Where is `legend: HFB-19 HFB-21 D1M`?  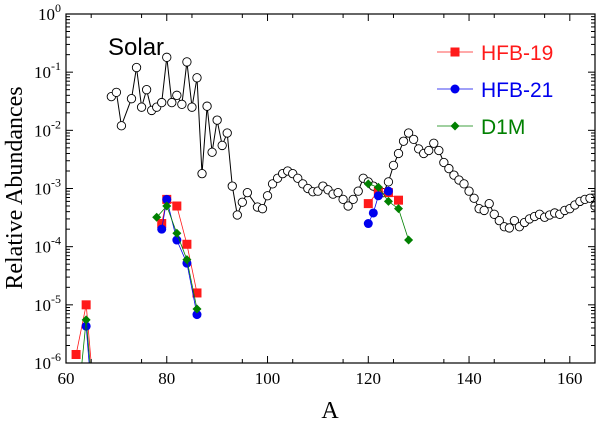 legend: HFB-19 HFB-21 D1M is located at coordinates (495, 90).